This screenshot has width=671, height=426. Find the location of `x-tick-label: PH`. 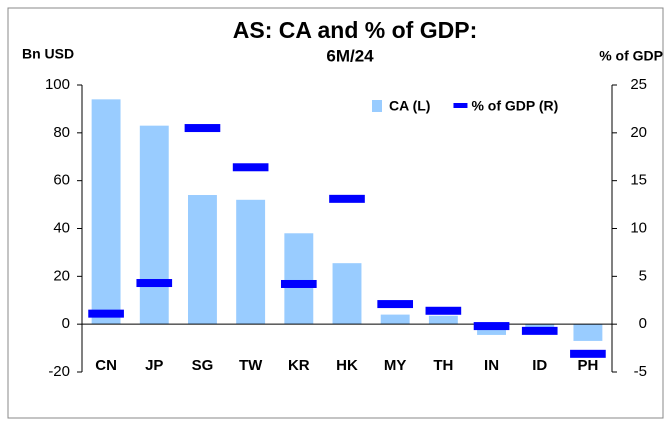

x-tick-label: PH is located at coordinates (587, 365).